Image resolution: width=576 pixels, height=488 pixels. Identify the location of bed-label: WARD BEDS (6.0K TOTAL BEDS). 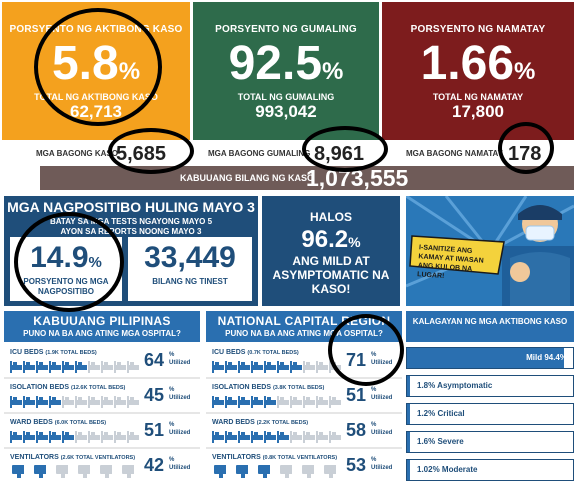
(58, 422).